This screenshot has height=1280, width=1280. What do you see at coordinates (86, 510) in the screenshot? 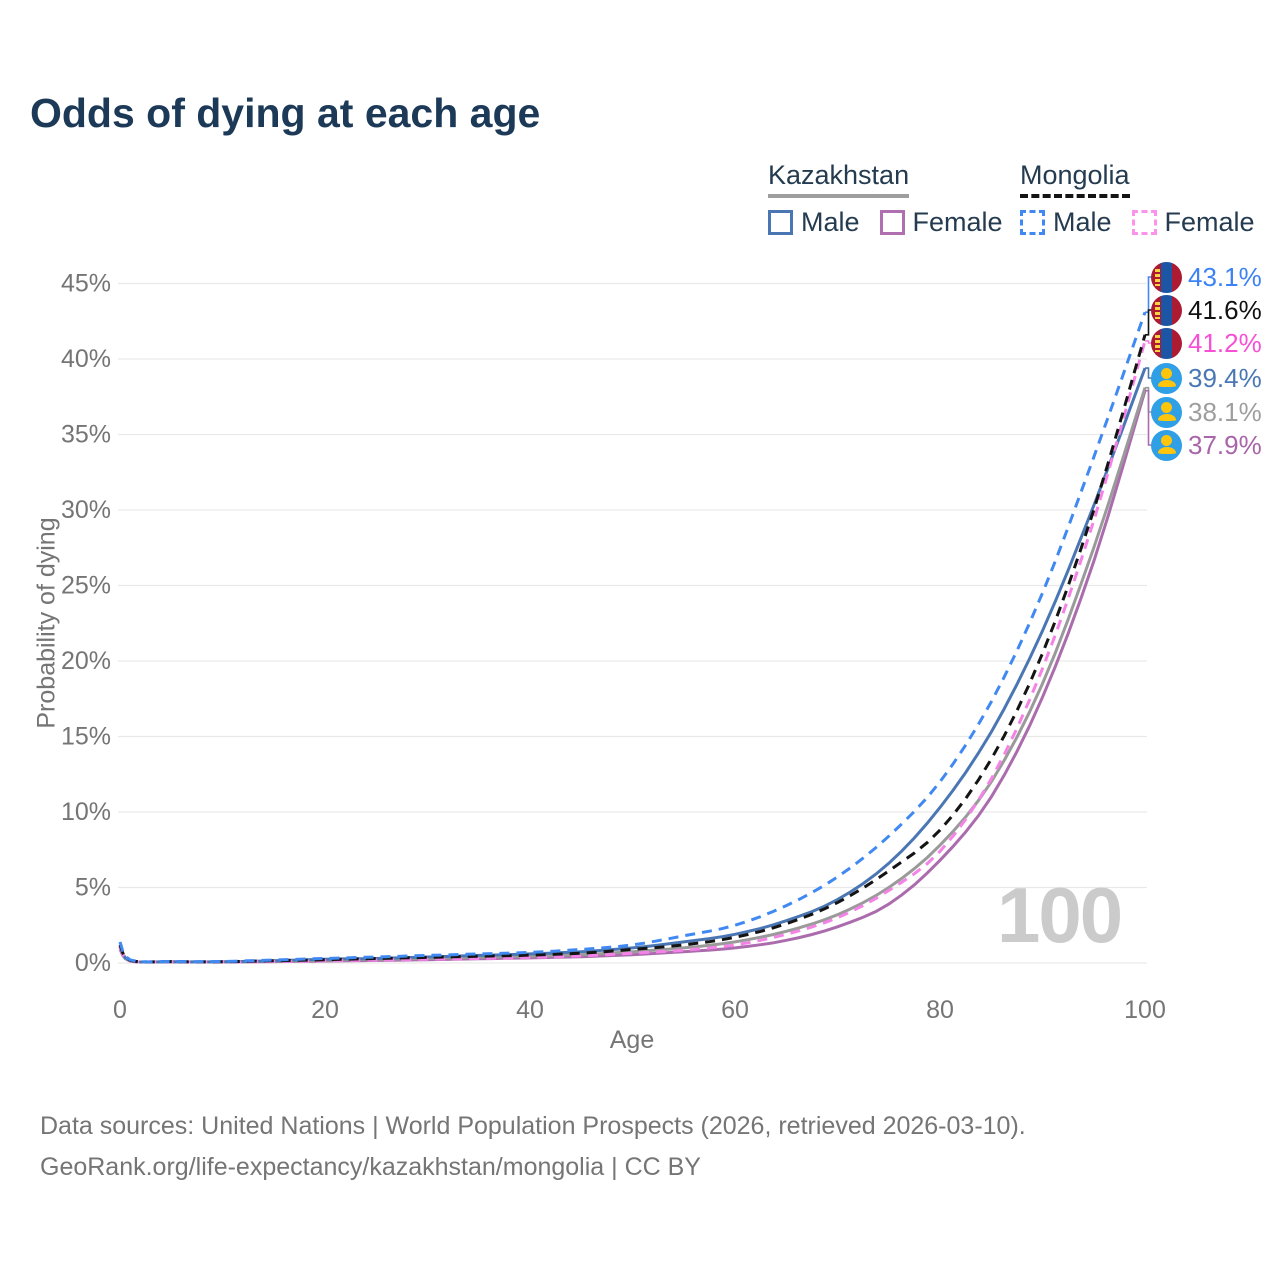
I see `y-tick-label: 30%` at bounding box center [86, 510].